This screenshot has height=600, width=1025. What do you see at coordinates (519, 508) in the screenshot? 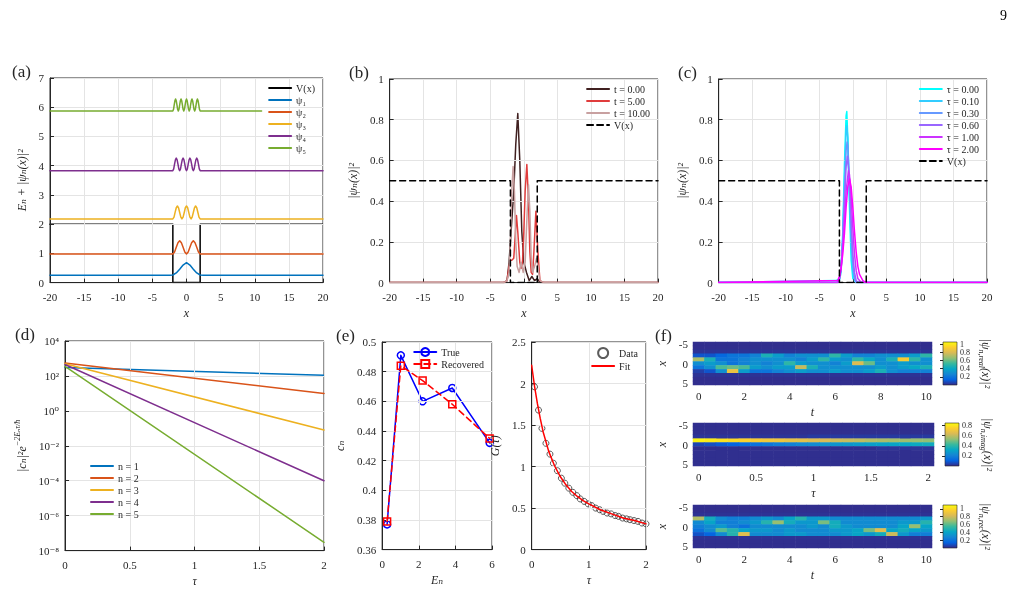
I see `y-tick-label: 0.5` at bounding box center [519, 508].